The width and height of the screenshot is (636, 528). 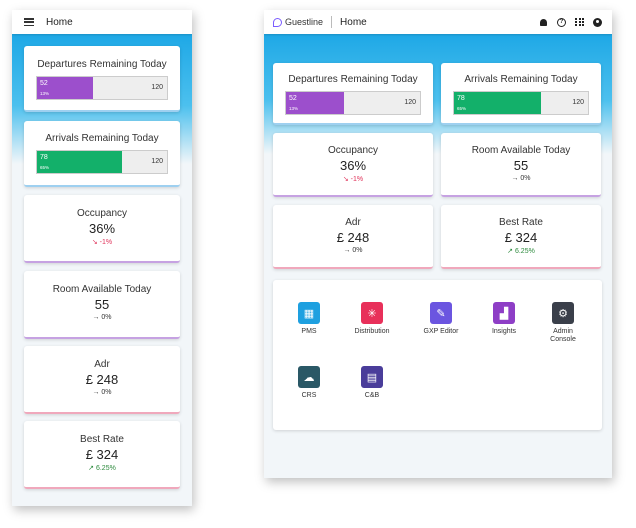 What do you see at coordinates (441, 319) in the screenshot?
I see `app-gxp-editor: ✎ GXP Editor` at bounding box center [441, 319].